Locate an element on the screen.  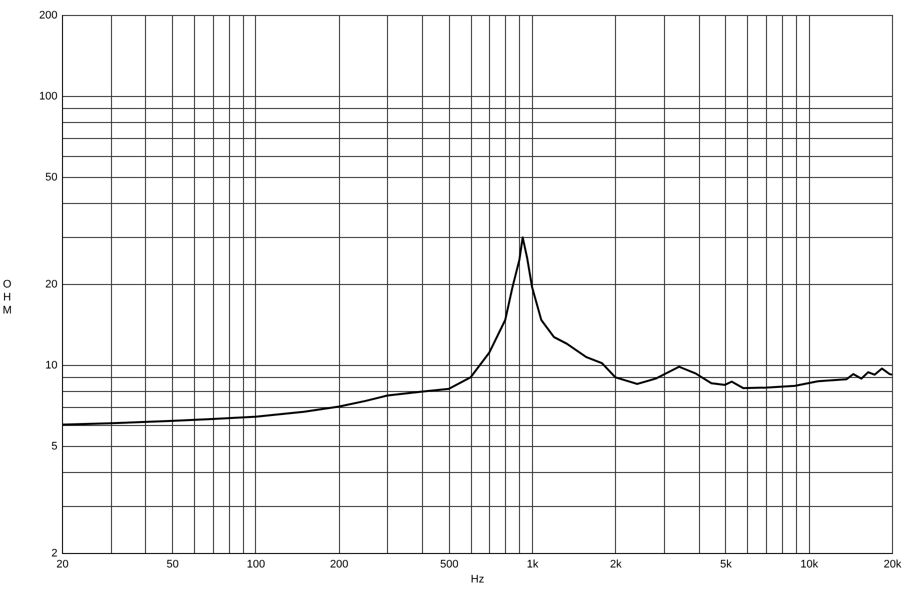
x-tick-label: 200 is located at coordinates (339, 564).